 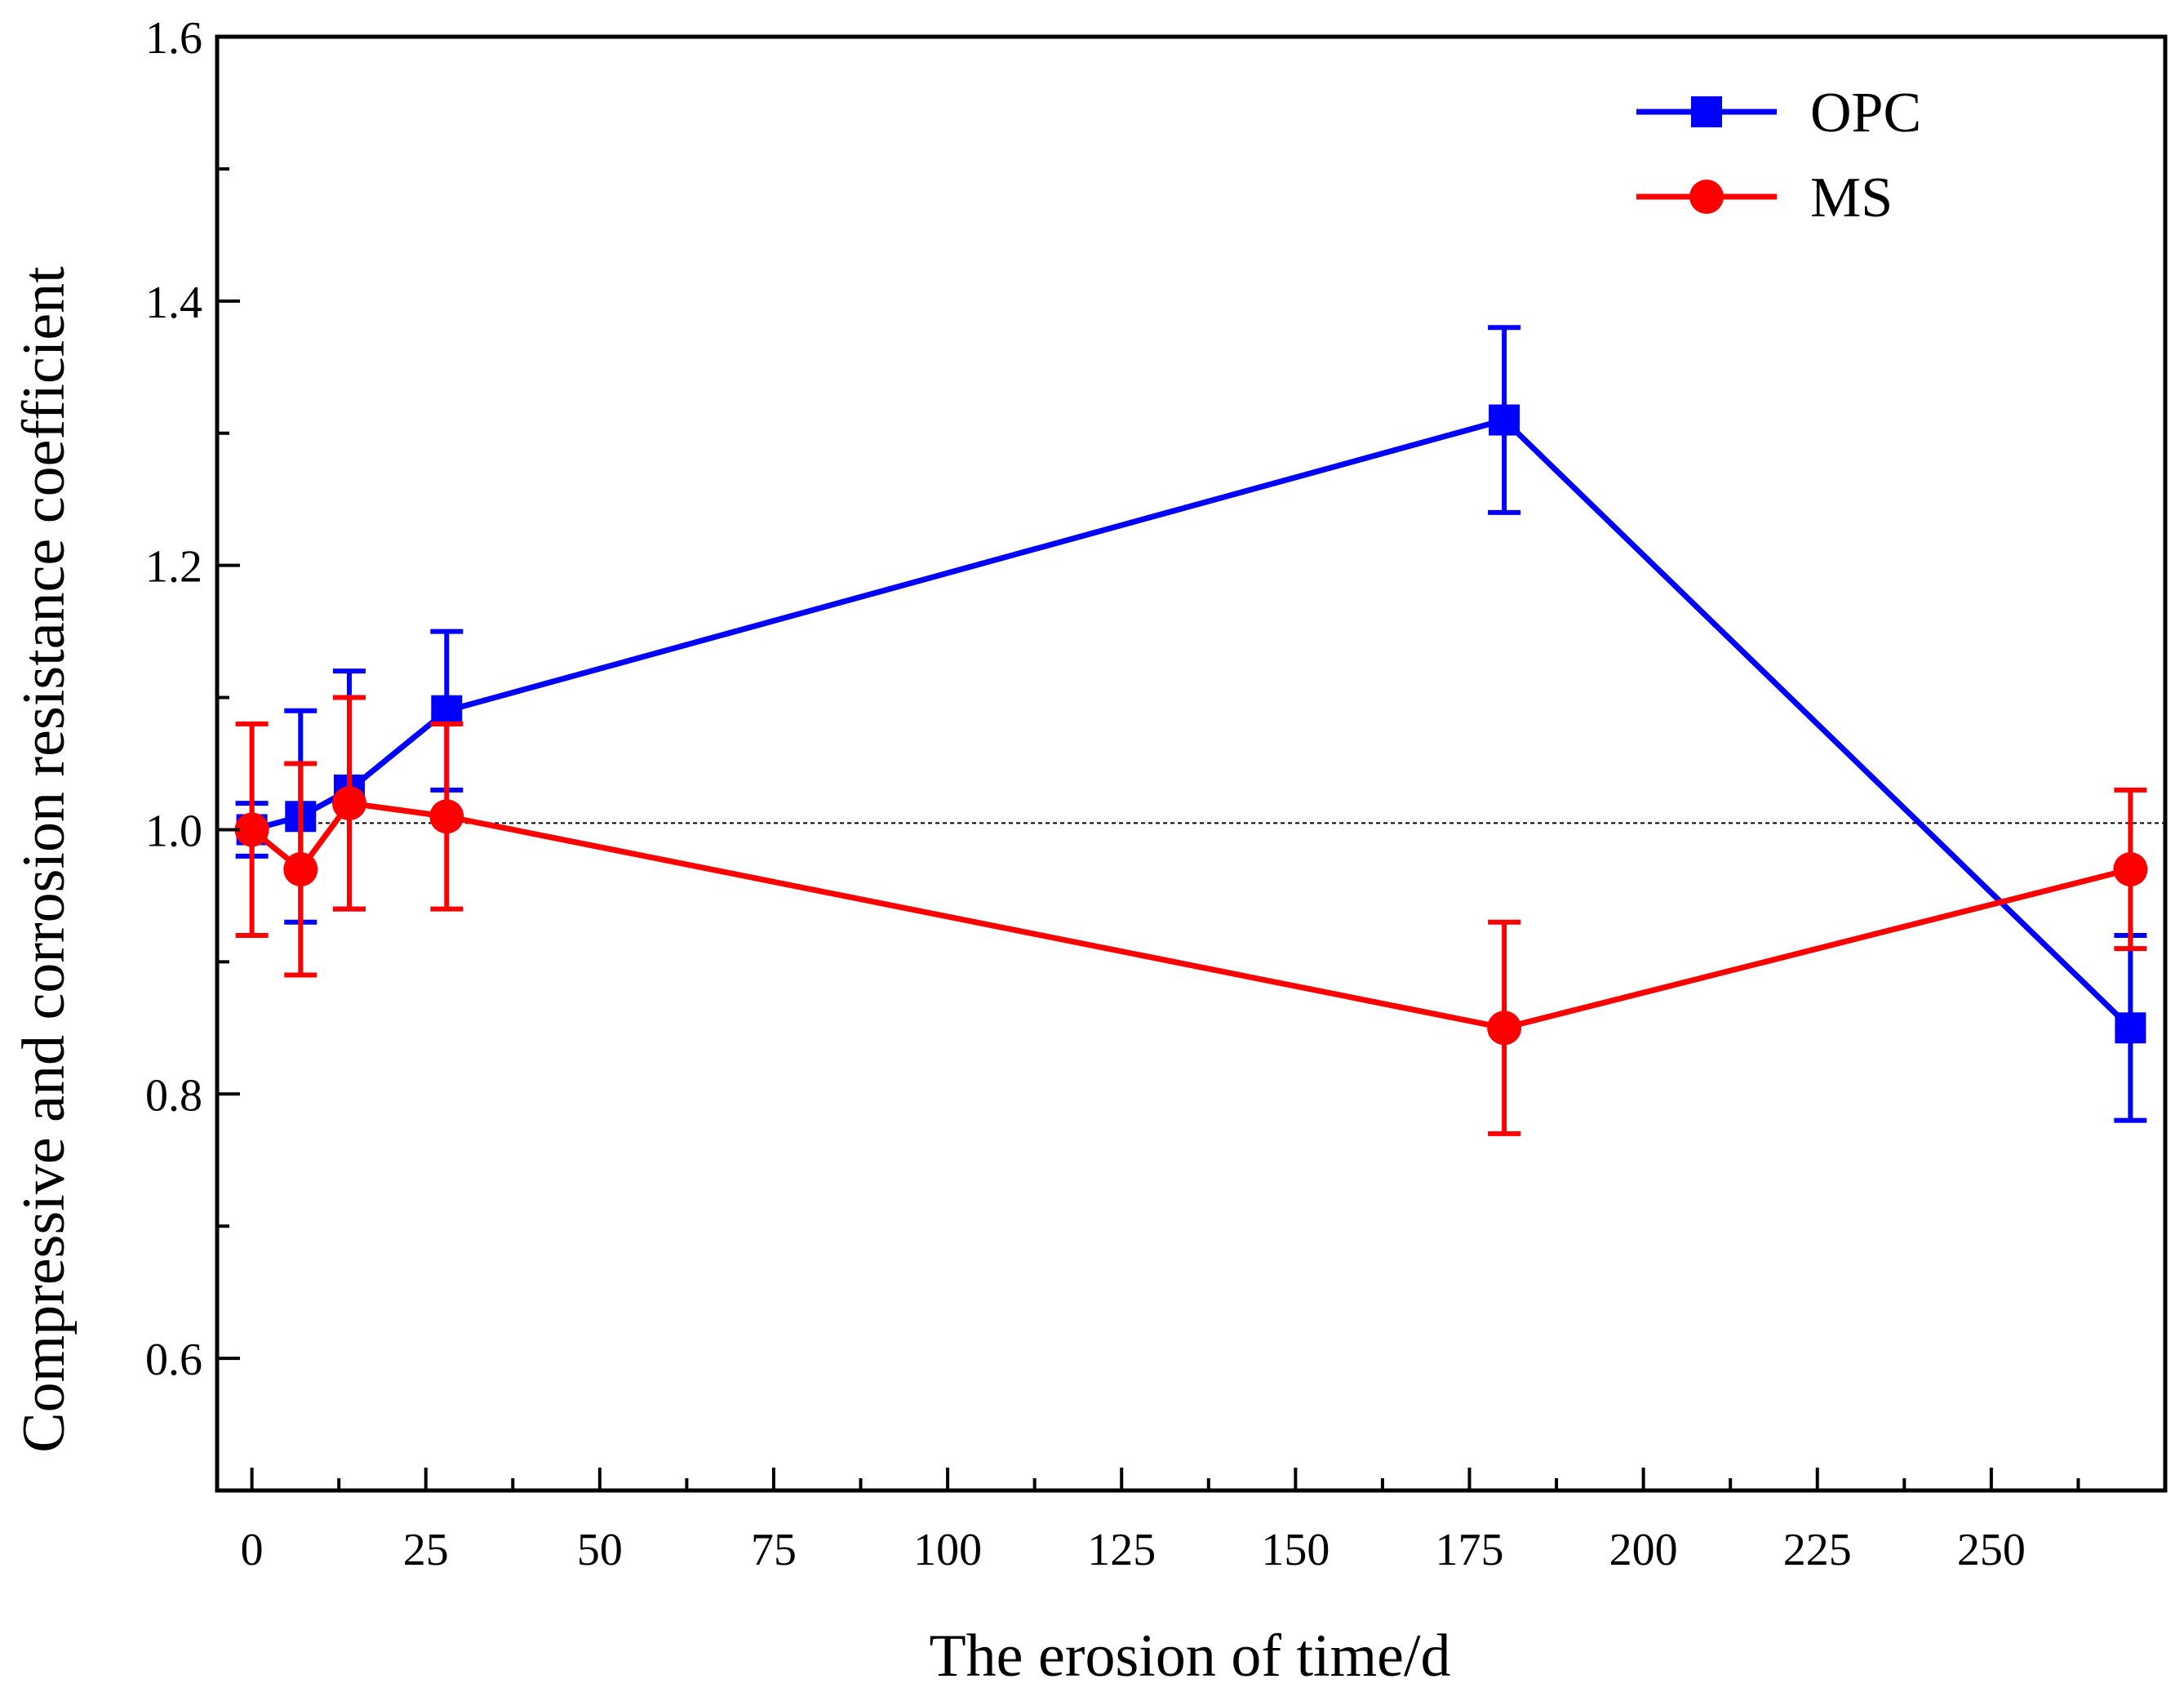 What do you see at coordinates (174, 303) in the screenshot?
I see `y-tick-label: 1.4` at bounding box center [174, 303].